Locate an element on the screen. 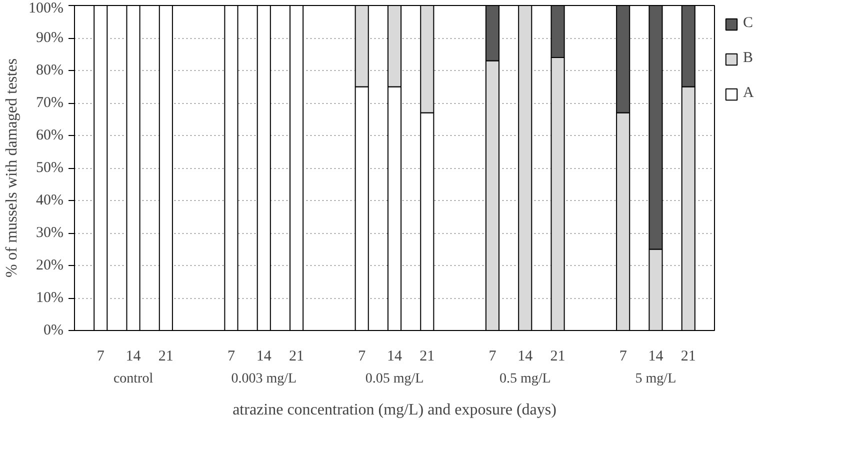 The width and height of the screenshot is (853, 459). x-axis-title: atrazine concentration (mg/L) and exposure (days) is located at coordinates (394, 410).